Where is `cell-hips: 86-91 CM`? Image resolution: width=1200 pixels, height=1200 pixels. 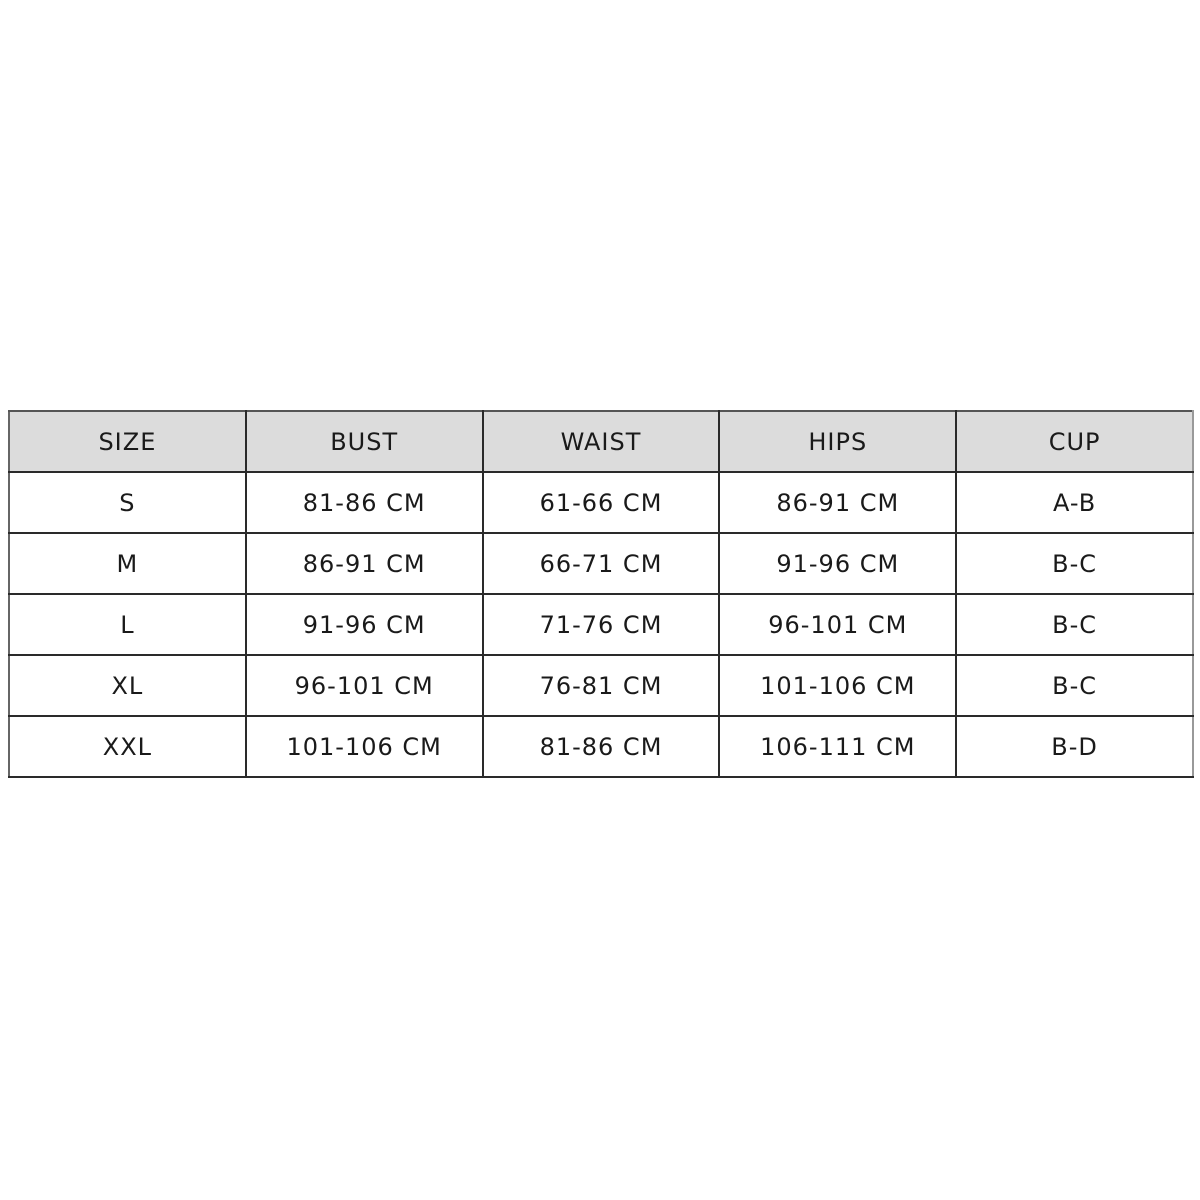 cell-hips: 86-91 CM is located at coordinates (838, 502).